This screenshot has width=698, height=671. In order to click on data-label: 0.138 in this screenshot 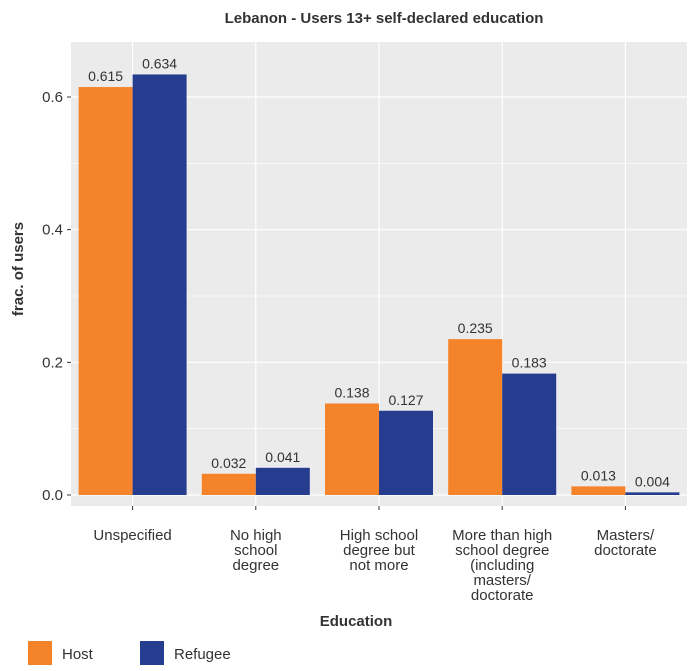, I will do `click(351, 392)`.